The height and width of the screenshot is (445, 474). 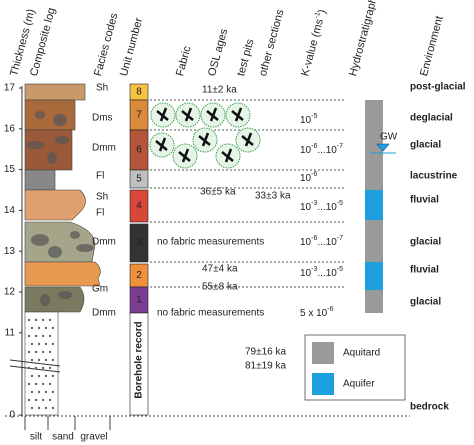 I want to click on unit-number: 5, so click(x=139, y=179).